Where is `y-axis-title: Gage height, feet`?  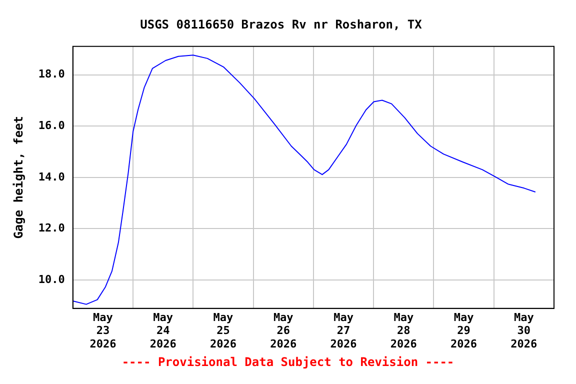
y-axis-title: Gage height, feet is located at coordinates (18, 177).